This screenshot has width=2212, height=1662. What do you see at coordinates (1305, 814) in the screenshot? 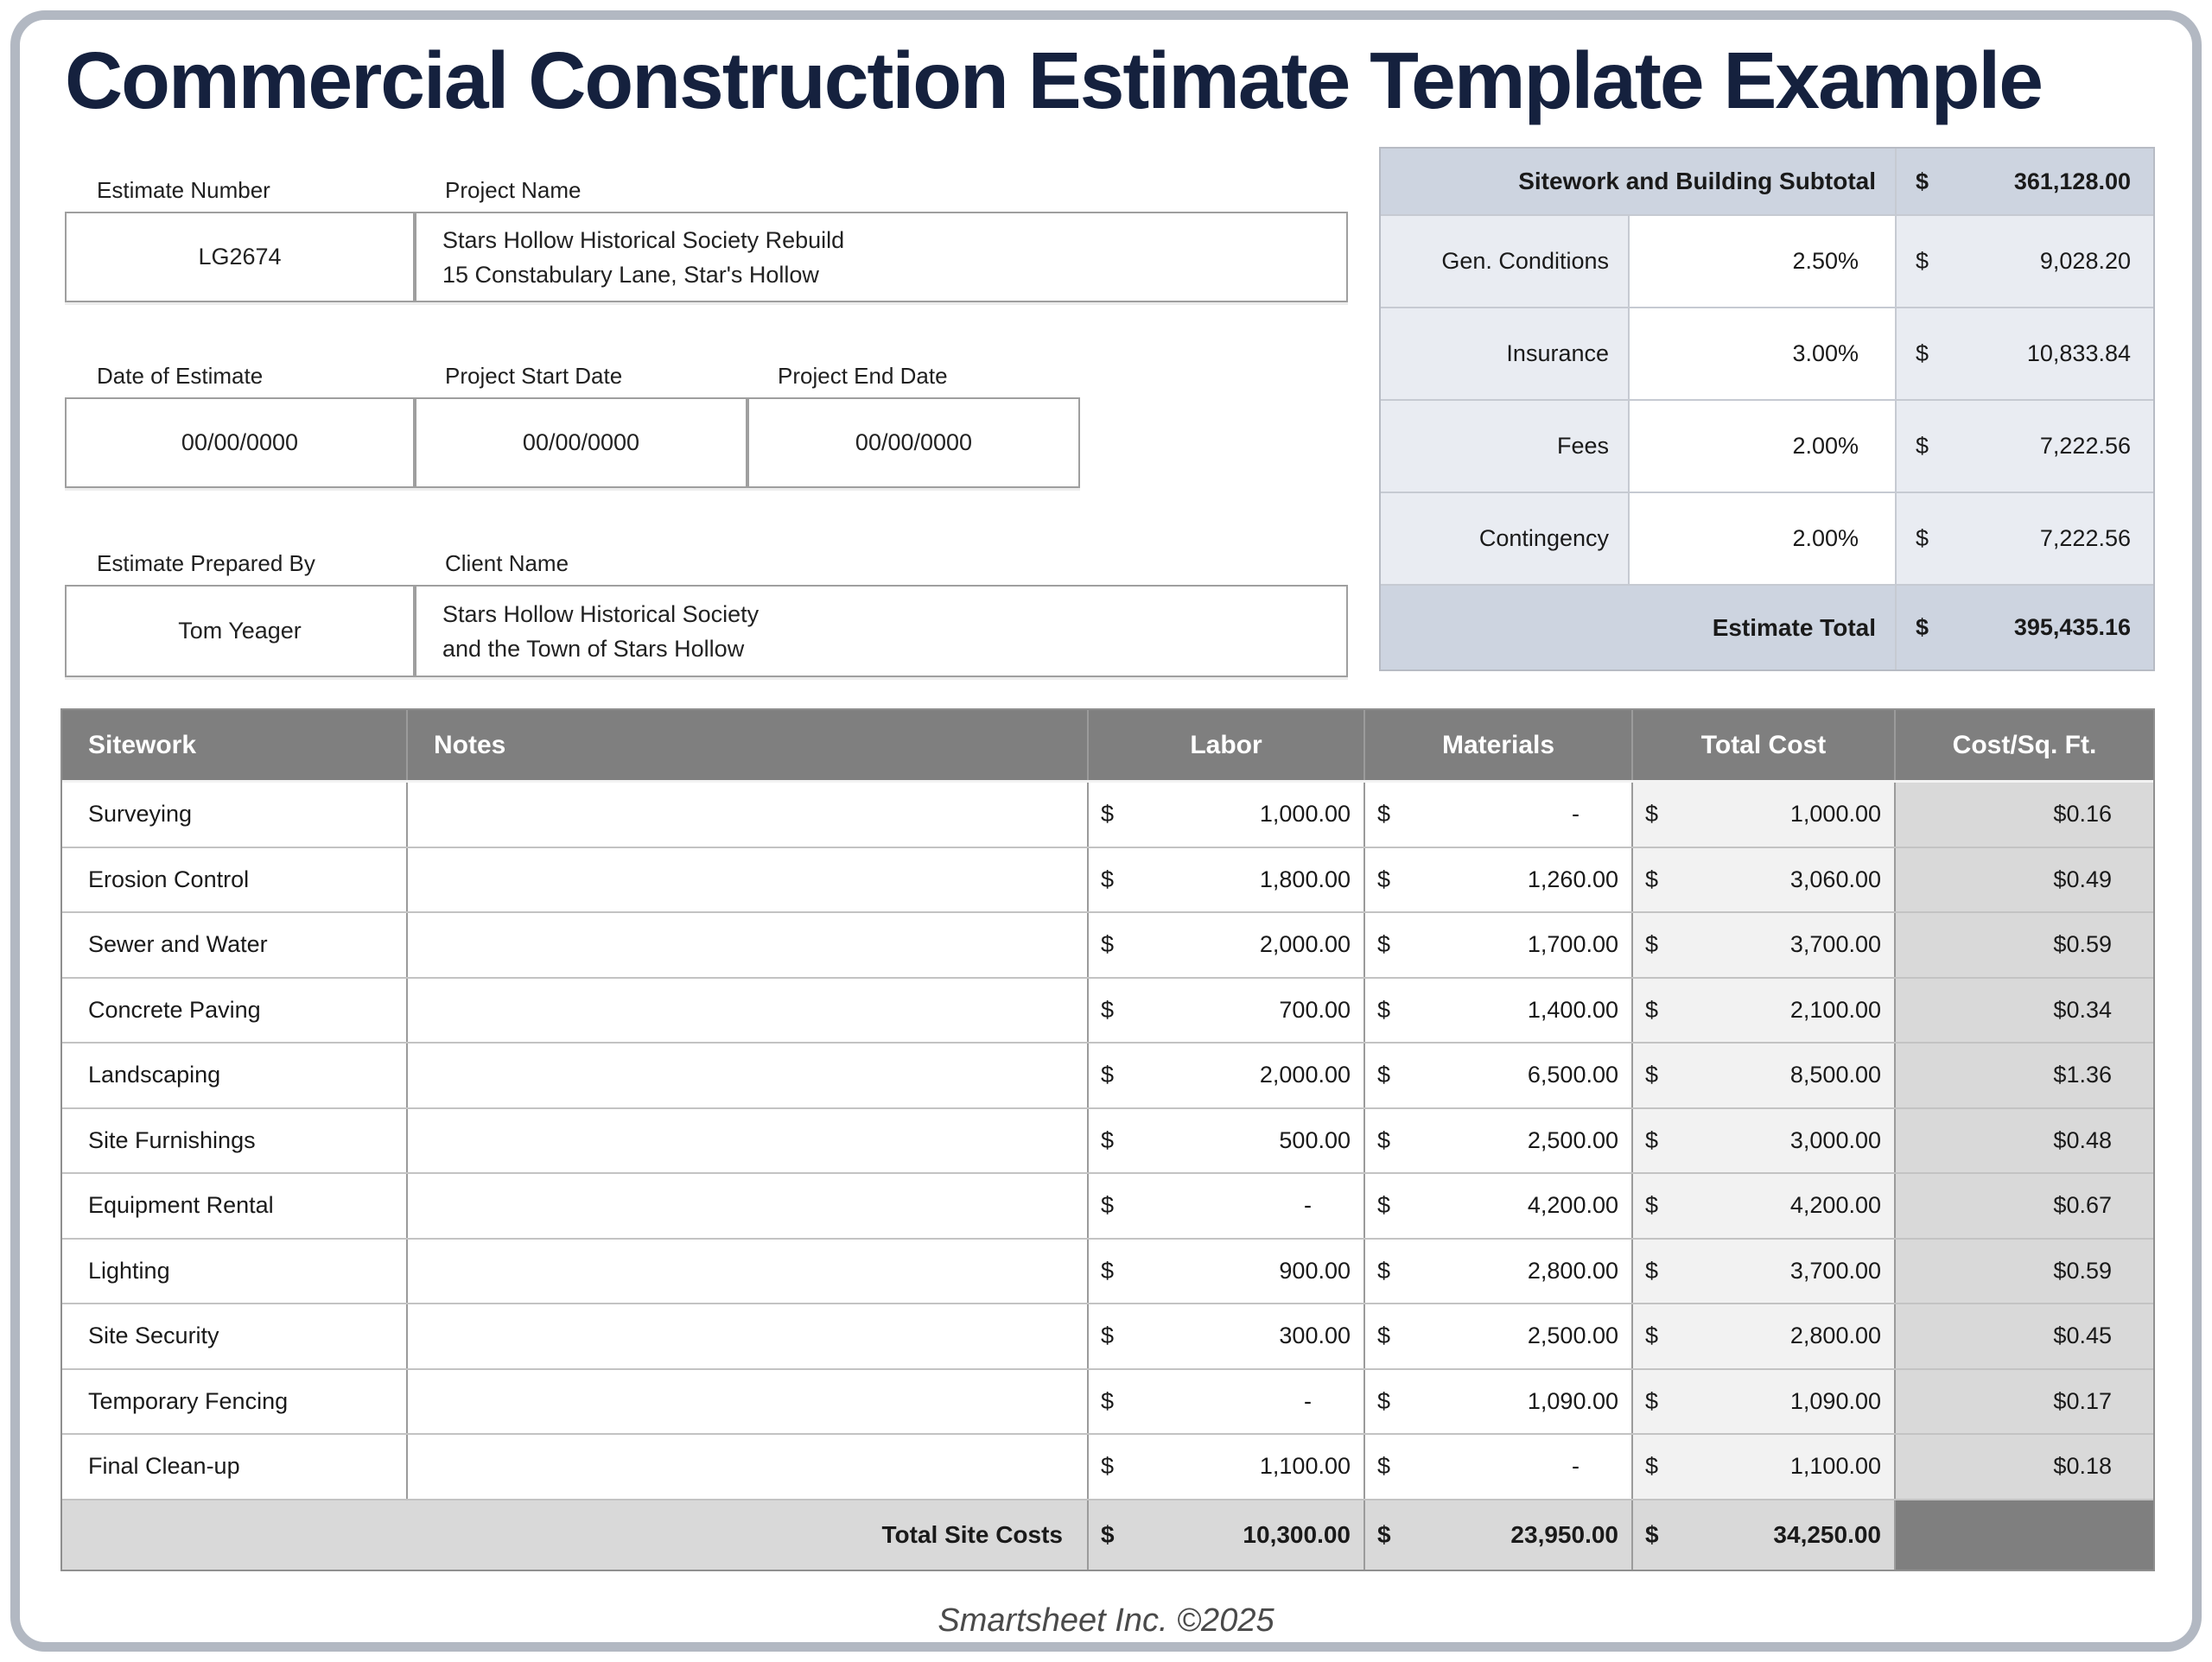
I see `labor-amount: 1,000.00` at bounding box center [1305, 814].